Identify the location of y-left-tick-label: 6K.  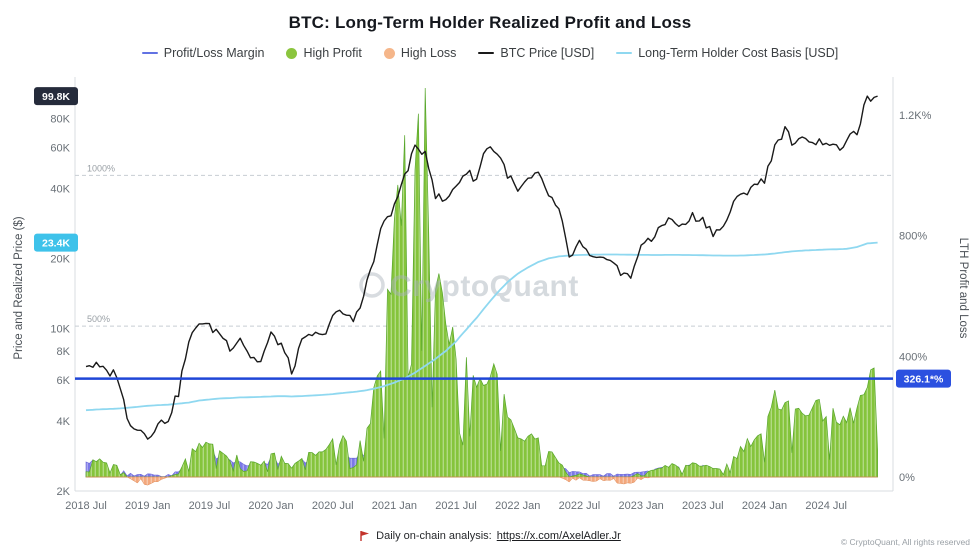
(64, 381).